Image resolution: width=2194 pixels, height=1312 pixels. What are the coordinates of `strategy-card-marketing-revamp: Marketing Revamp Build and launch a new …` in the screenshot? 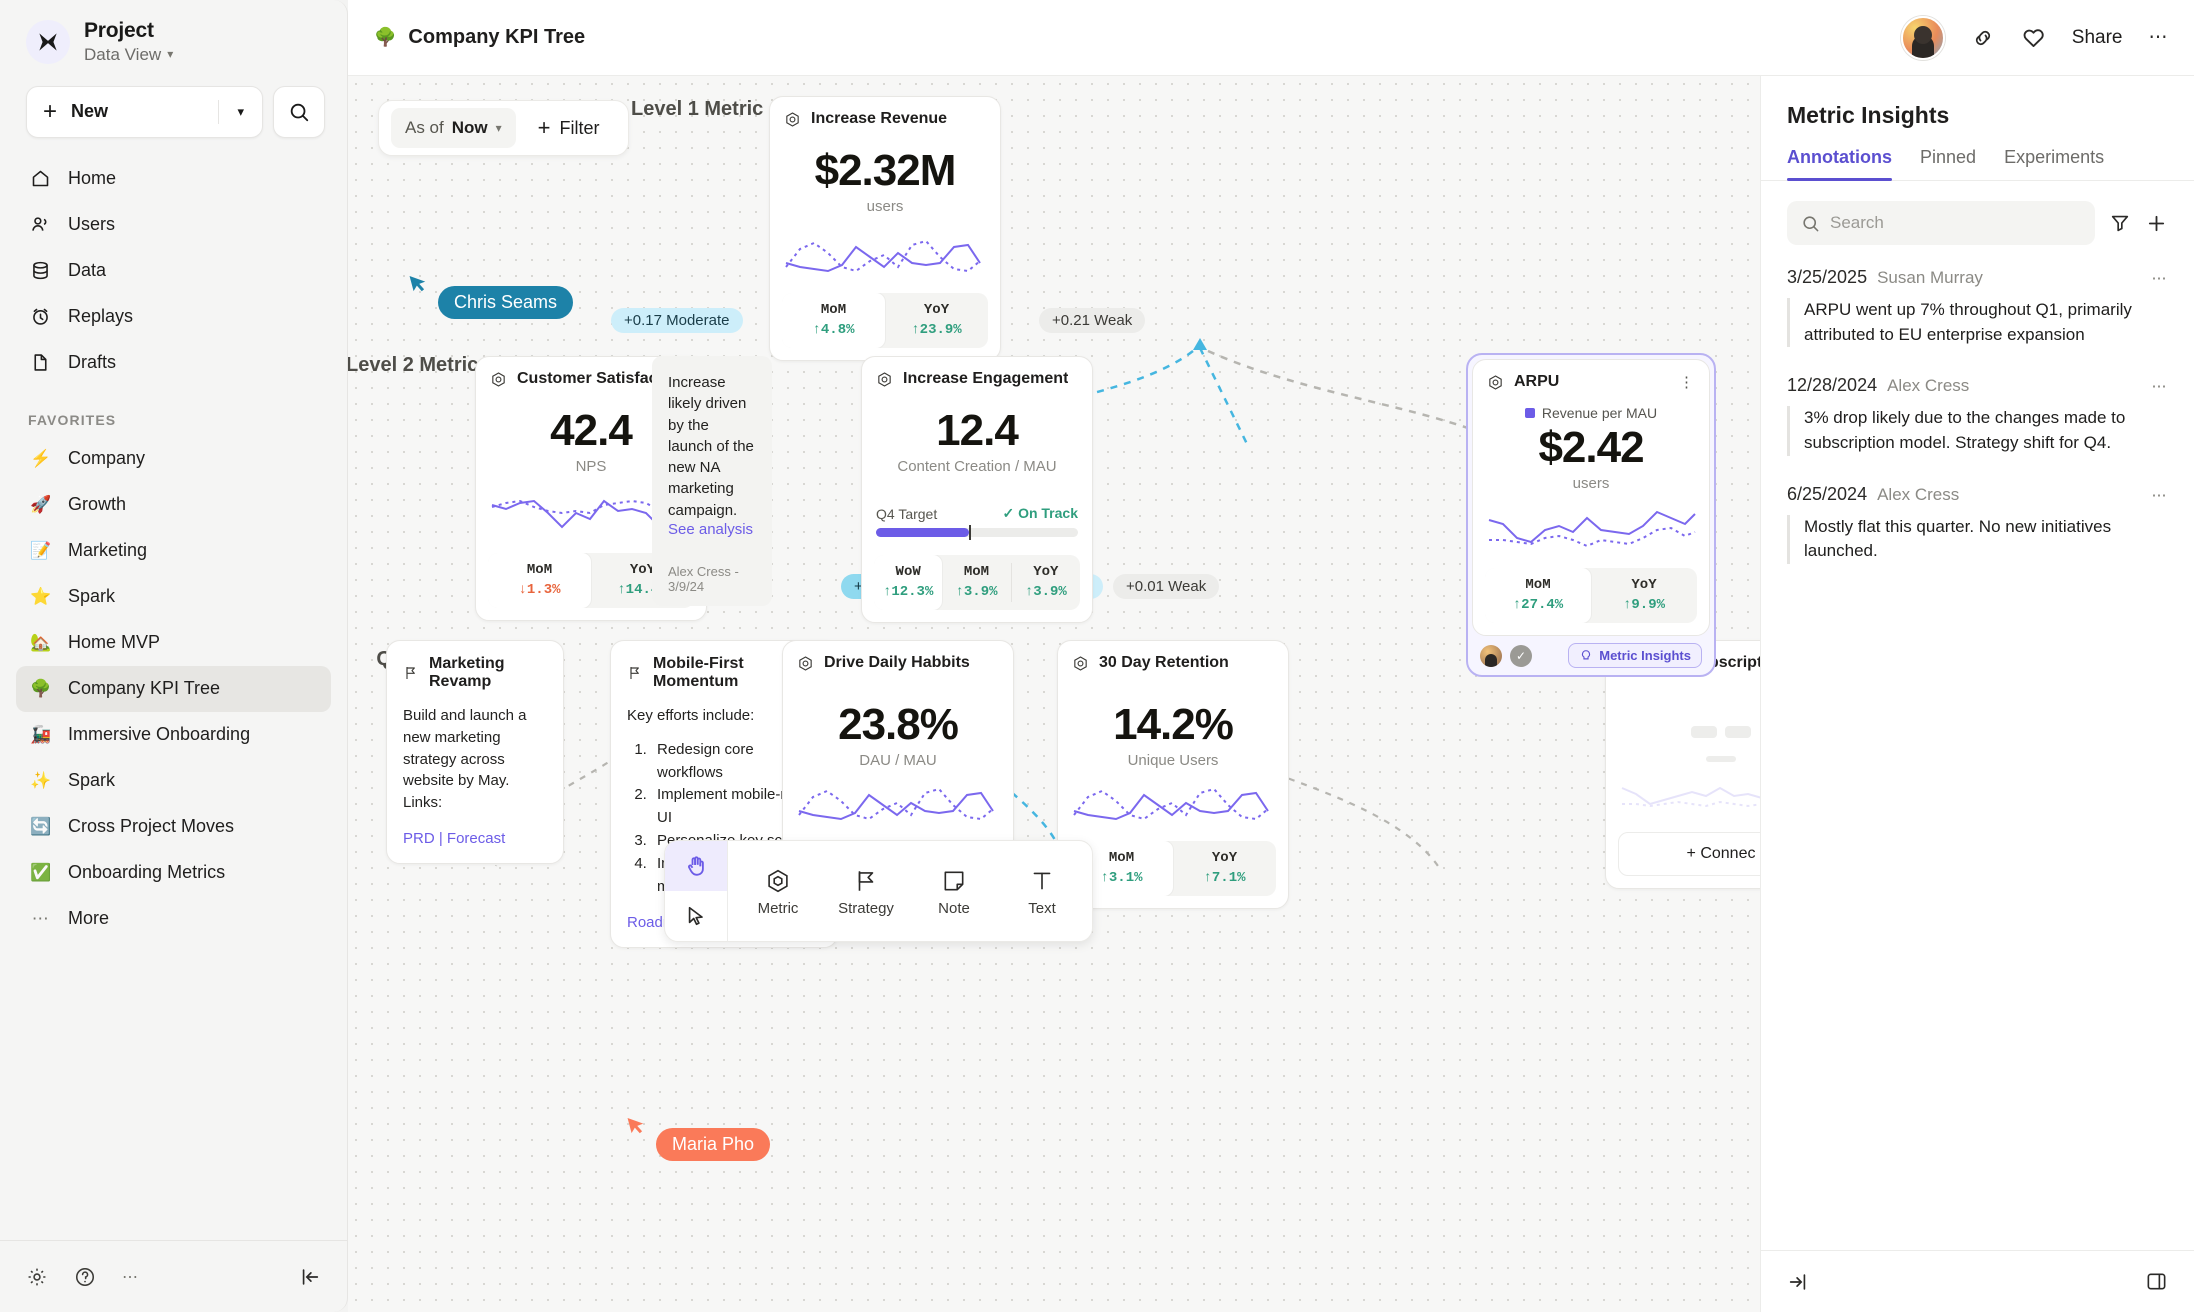 It's located at (475, 752).